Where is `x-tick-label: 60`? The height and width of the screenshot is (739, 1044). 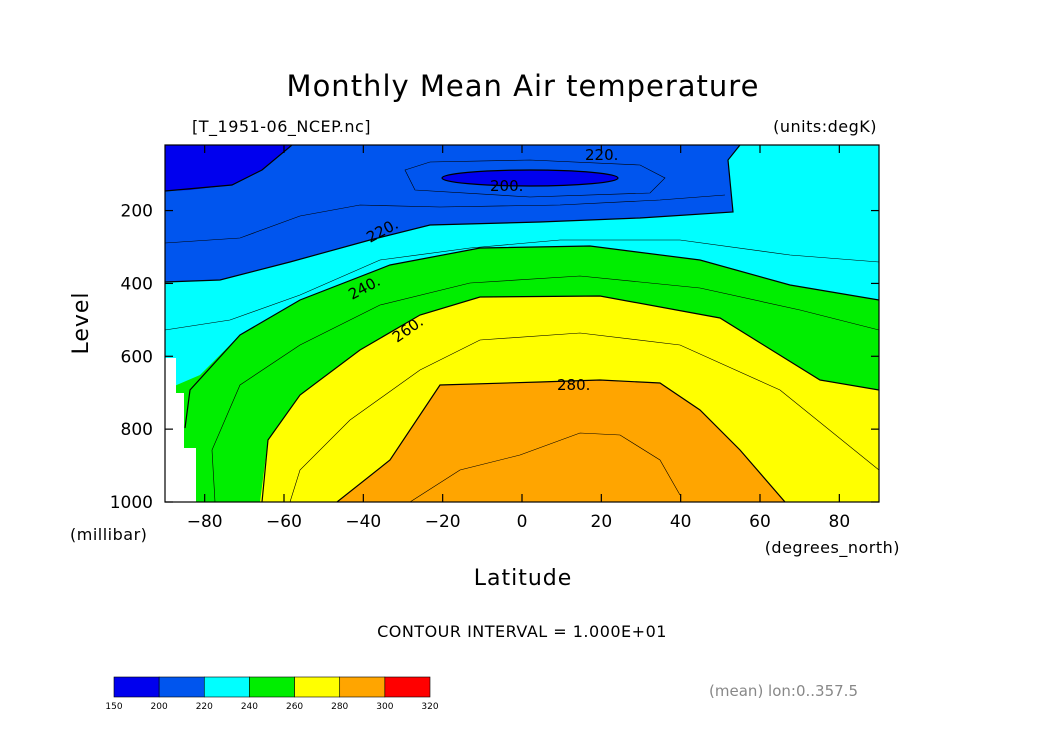 x-tick-label: 60 is located at coordinates (760, 522).